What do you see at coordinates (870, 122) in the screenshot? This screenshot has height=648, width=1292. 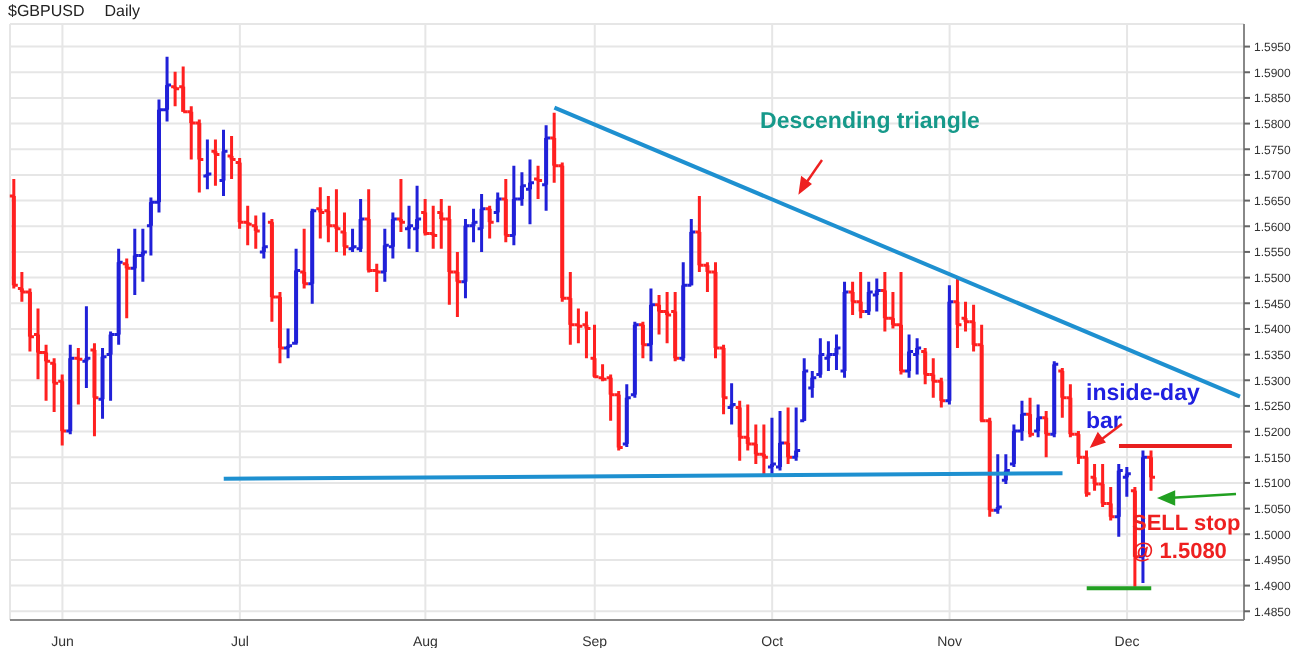 I see `annotation: Descending triangle` at bounding box center [870, 122].